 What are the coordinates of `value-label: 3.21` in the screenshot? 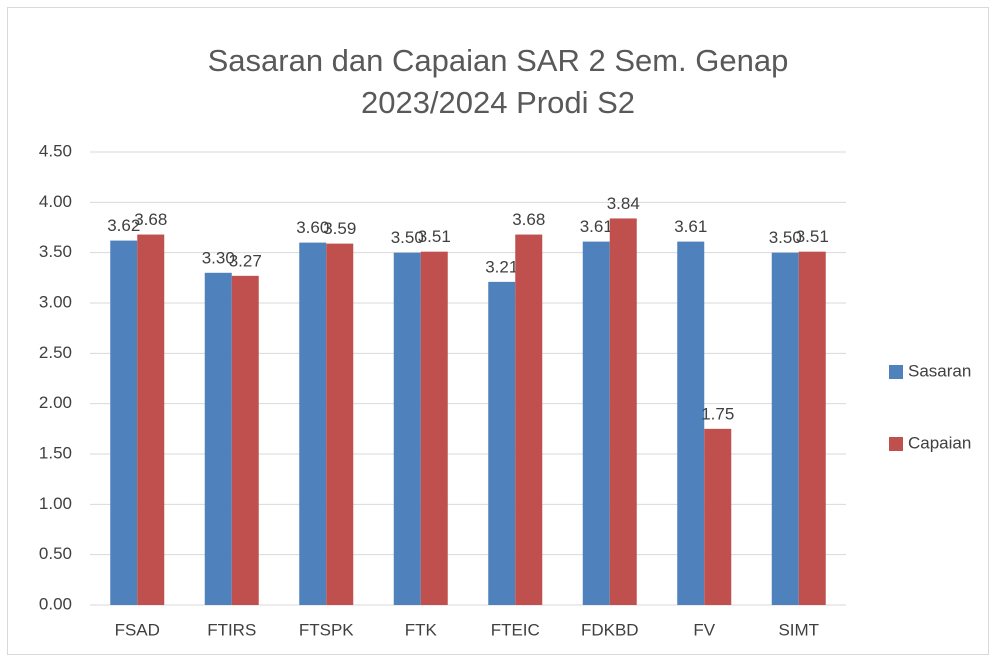 It's located at (501, 266).